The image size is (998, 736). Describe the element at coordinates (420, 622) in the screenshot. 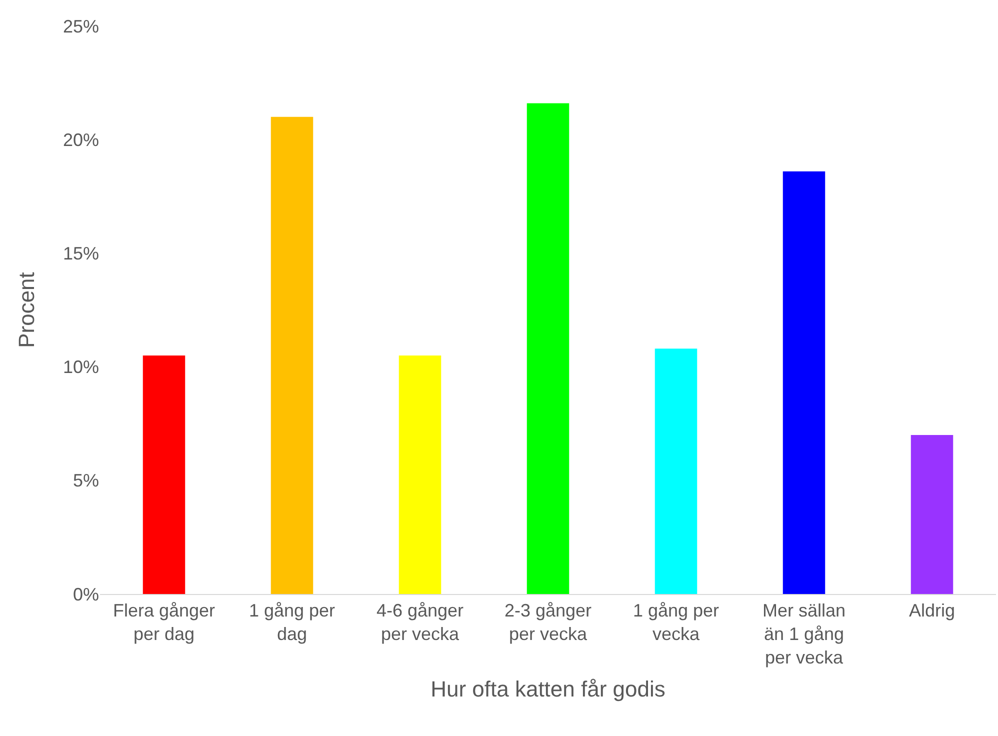

I see `x-tick-label: 4-6 gånger per vecka` at that location.